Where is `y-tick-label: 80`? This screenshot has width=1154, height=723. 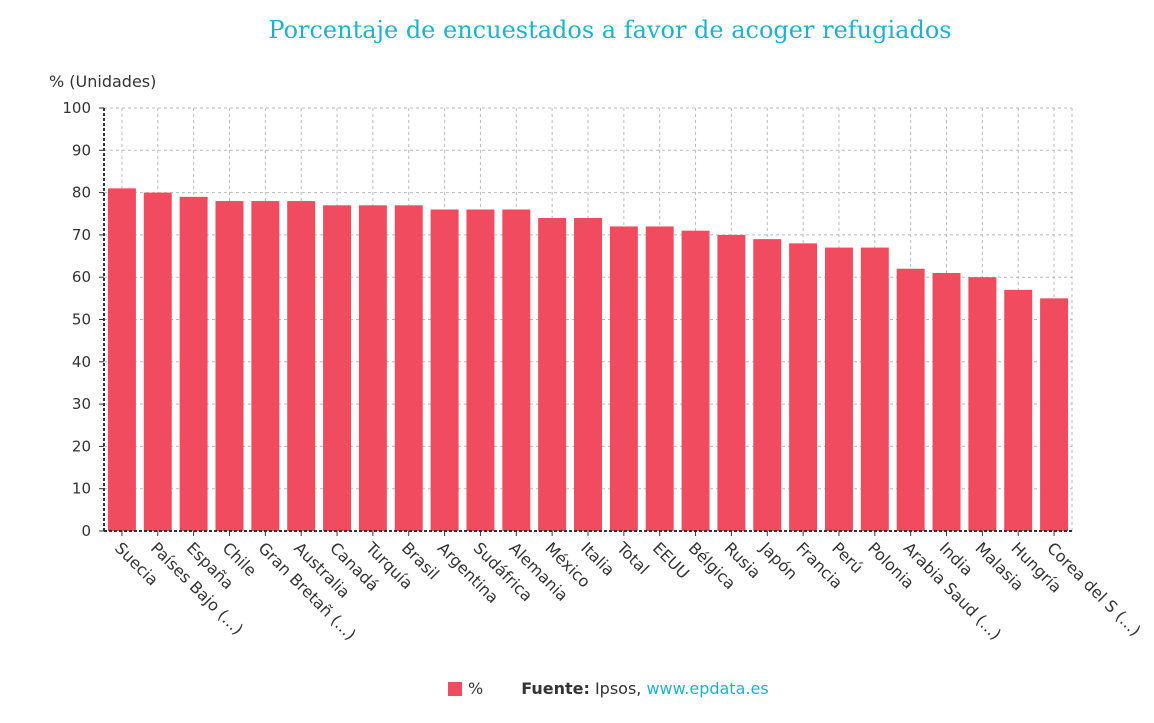 y-tick-label: 80 is located at coordinates (81, 193).